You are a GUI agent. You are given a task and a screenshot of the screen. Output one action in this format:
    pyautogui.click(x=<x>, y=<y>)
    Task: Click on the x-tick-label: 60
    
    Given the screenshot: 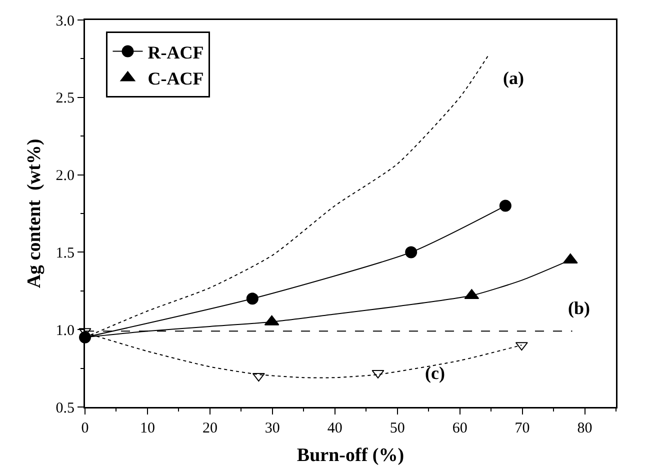 What is the action you would take?
    pyautogui.click(x=460, y=428)
    